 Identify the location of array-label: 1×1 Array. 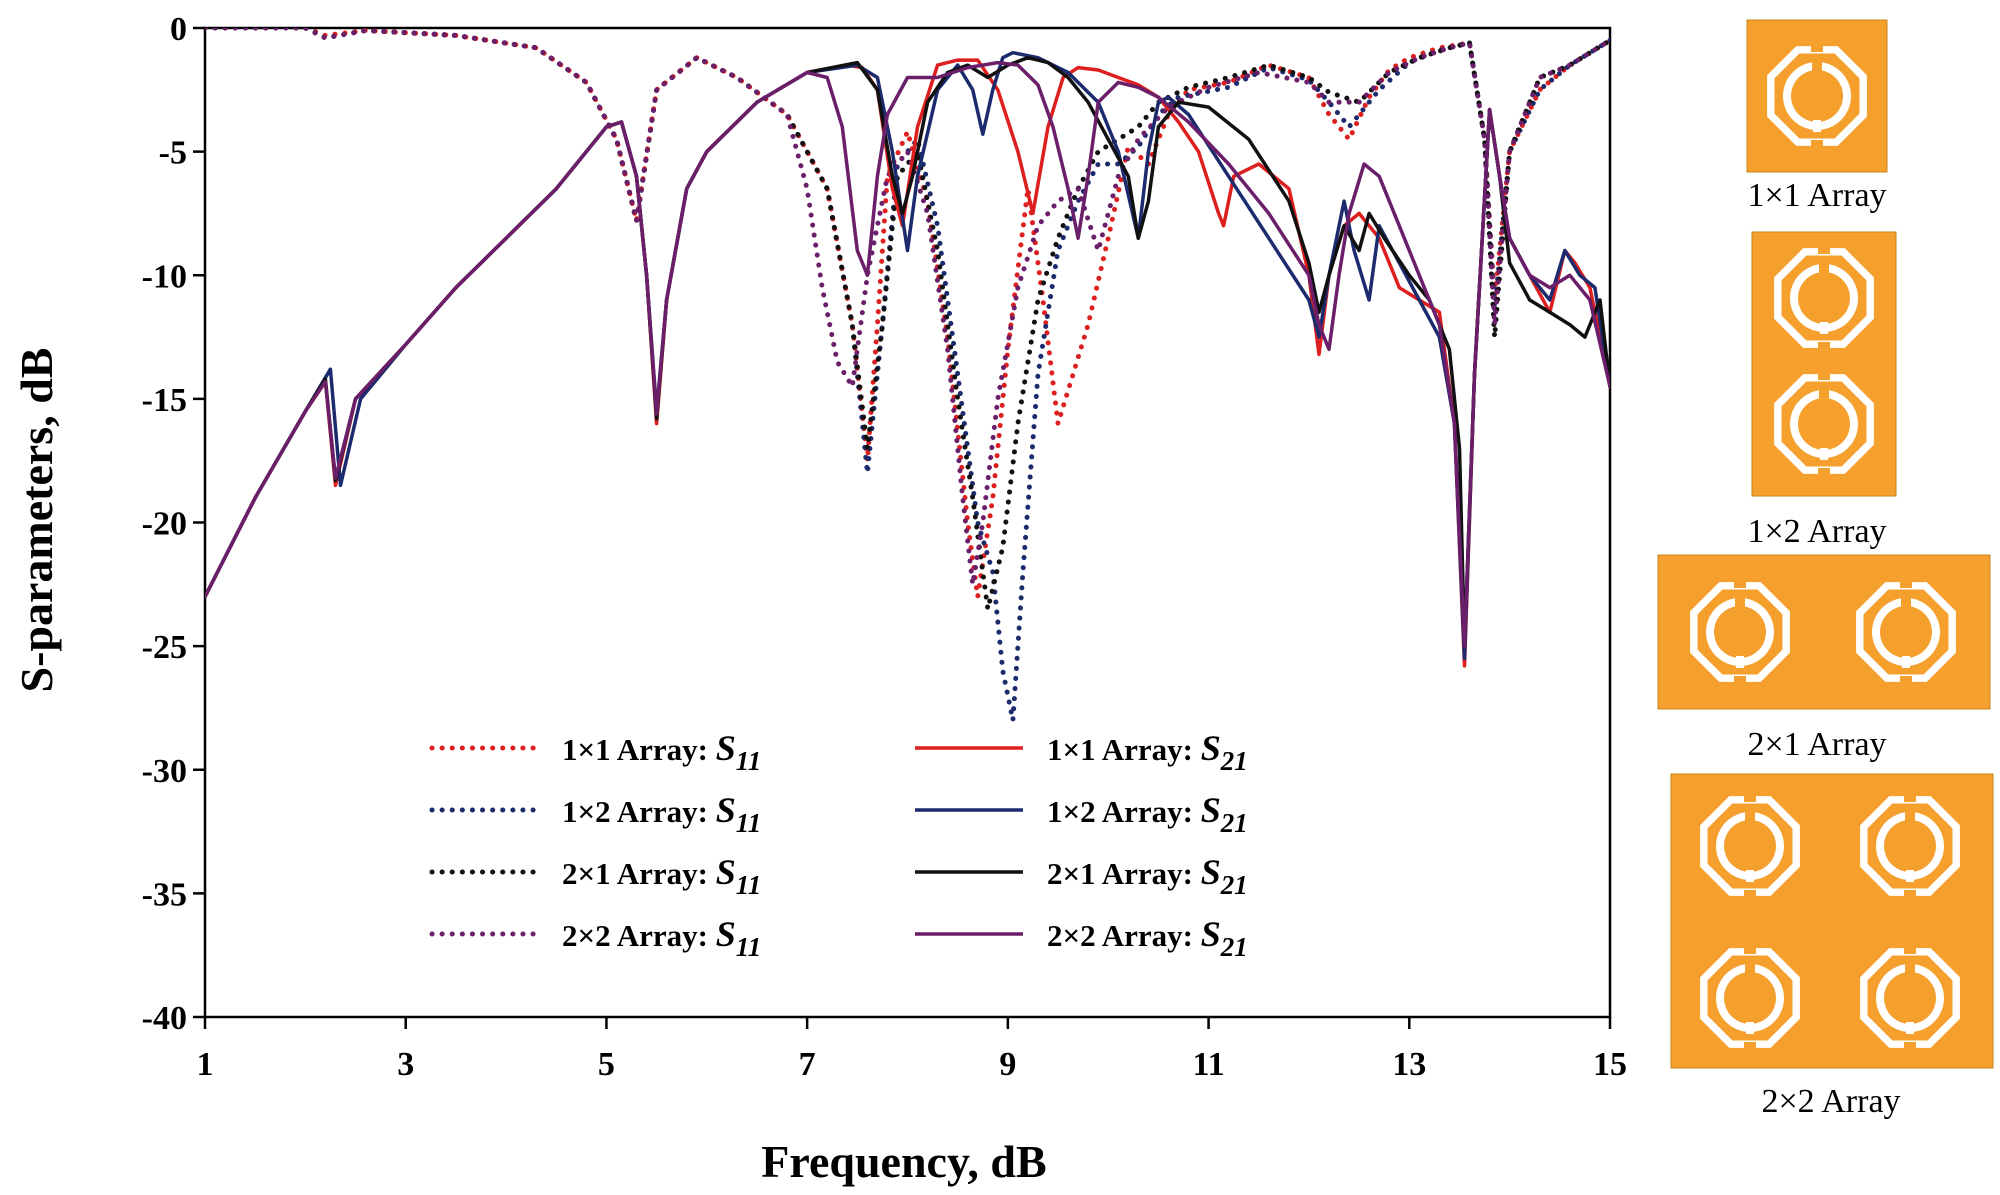
(1816, 195).